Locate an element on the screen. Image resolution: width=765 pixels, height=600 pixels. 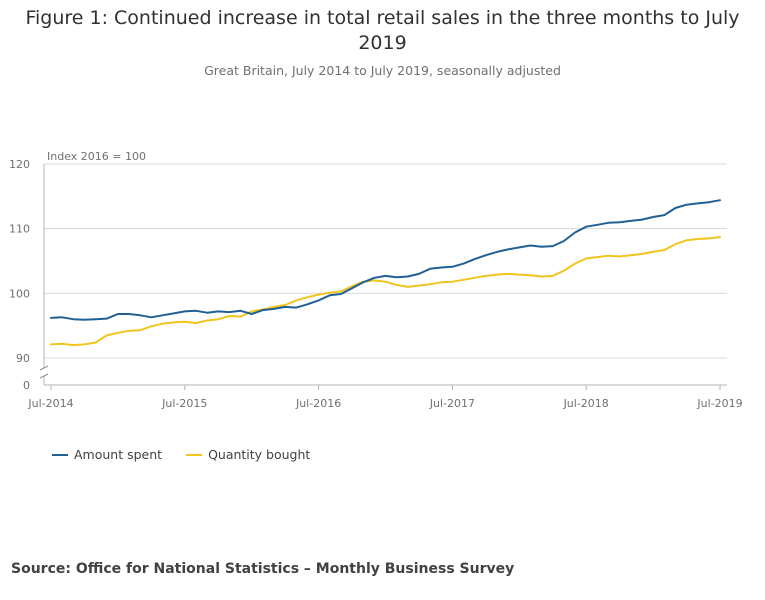
x-tick-label: Jul-2017 is located at coordinates (452, 403).